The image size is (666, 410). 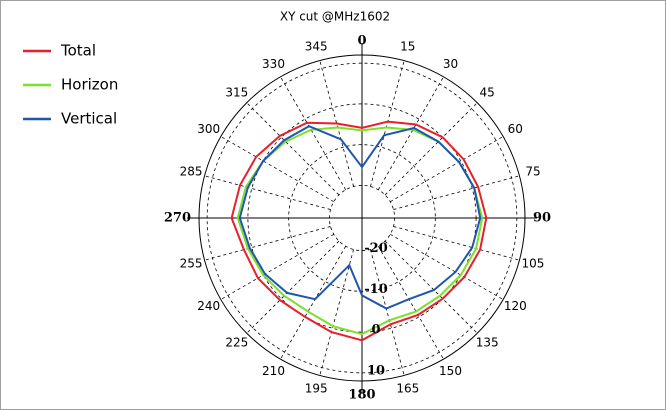 What do you see at coordinates (376, 248) in the screenshot?
I see `r-tick-label: -20` at bounding box center [376, 248].